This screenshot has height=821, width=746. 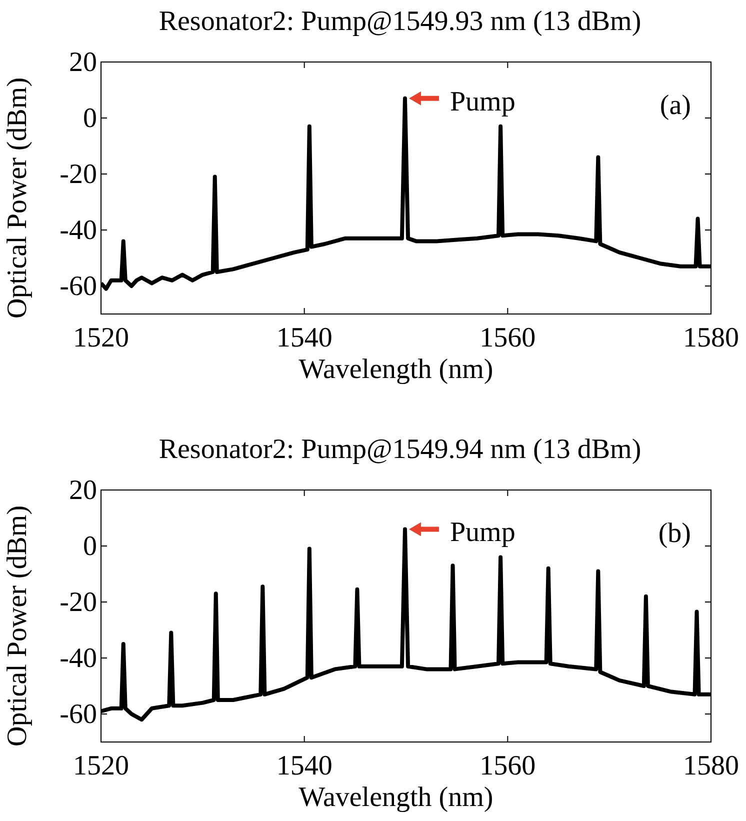 What do you see at coordinates (674, 533) in the screenshot?
I see `annotation: (b)` at bounding box center [674, 533].